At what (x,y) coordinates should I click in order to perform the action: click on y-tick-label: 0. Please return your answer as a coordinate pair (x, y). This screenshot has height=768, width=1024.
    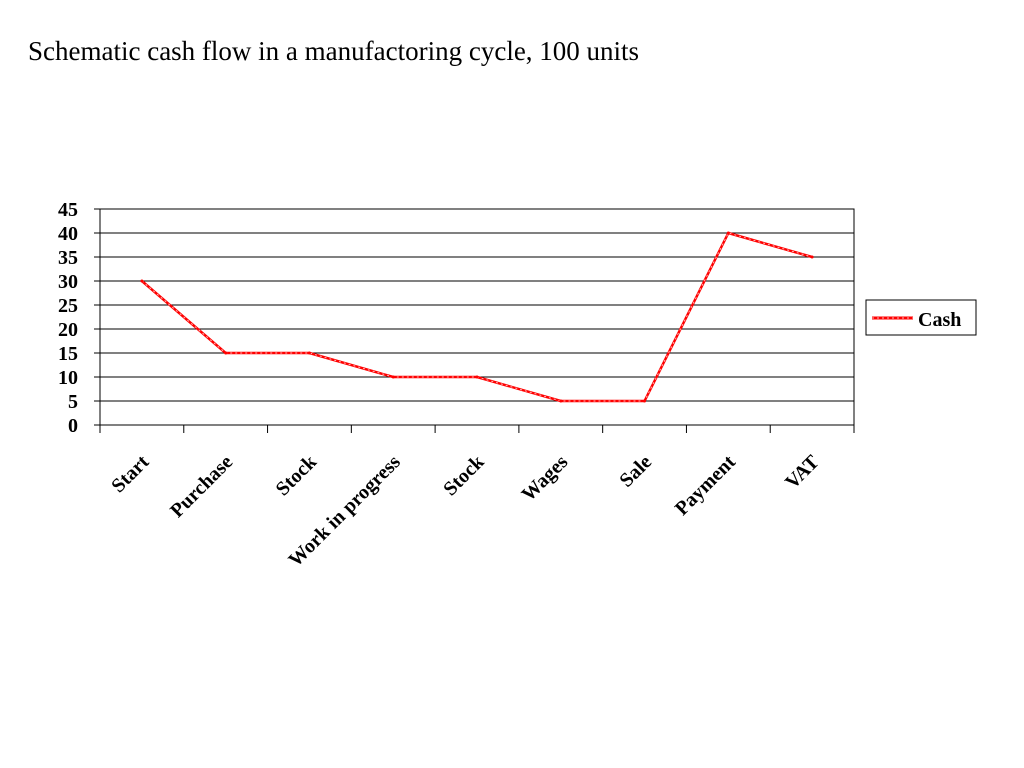
    Looking at the image, I should click on (73, 426).